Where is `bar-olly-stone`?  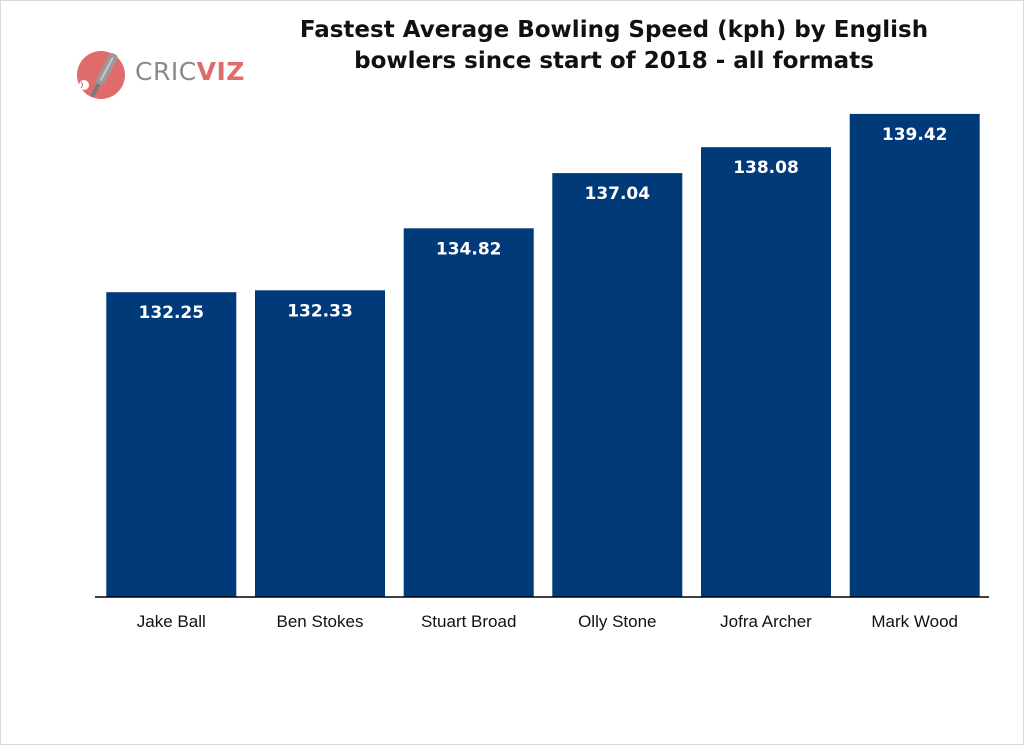
bar-olly-stone is located at coordinates (617, 385).